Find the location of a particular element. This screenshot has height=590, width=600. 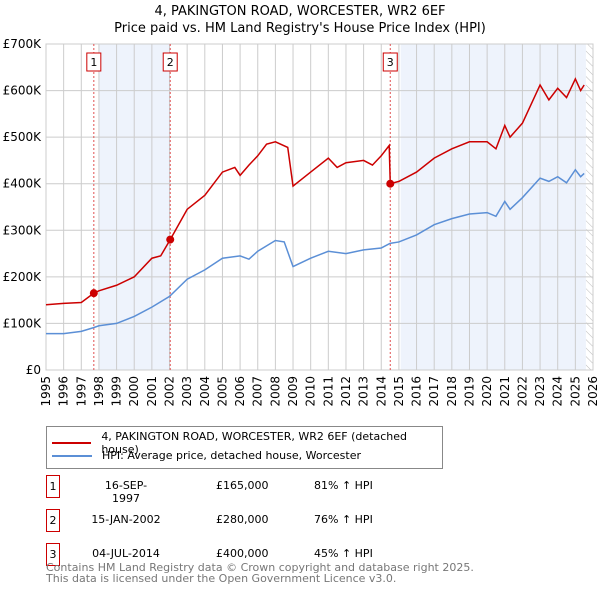

sale-marker-badge: 3 is located at coordinates (53, 554).